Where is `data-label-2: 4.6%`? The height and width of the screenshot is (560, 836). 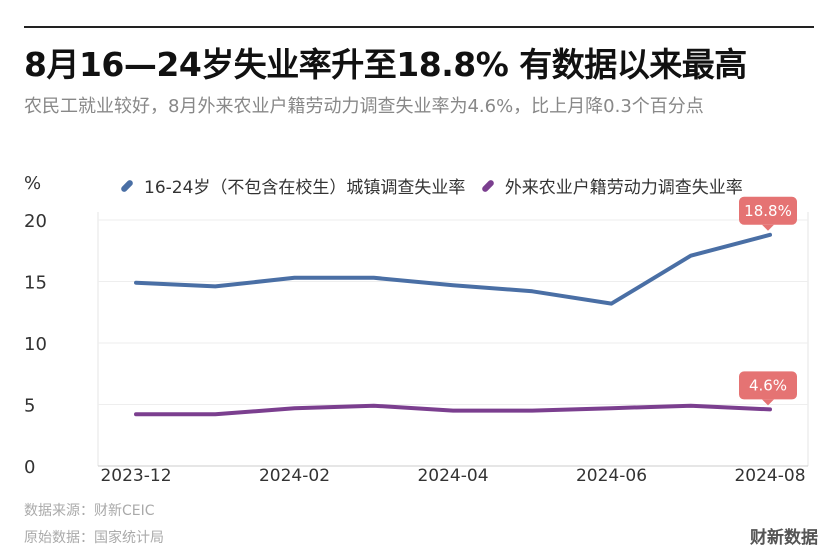 data-label-2: 4.6% is located at coordinates (768, 385).